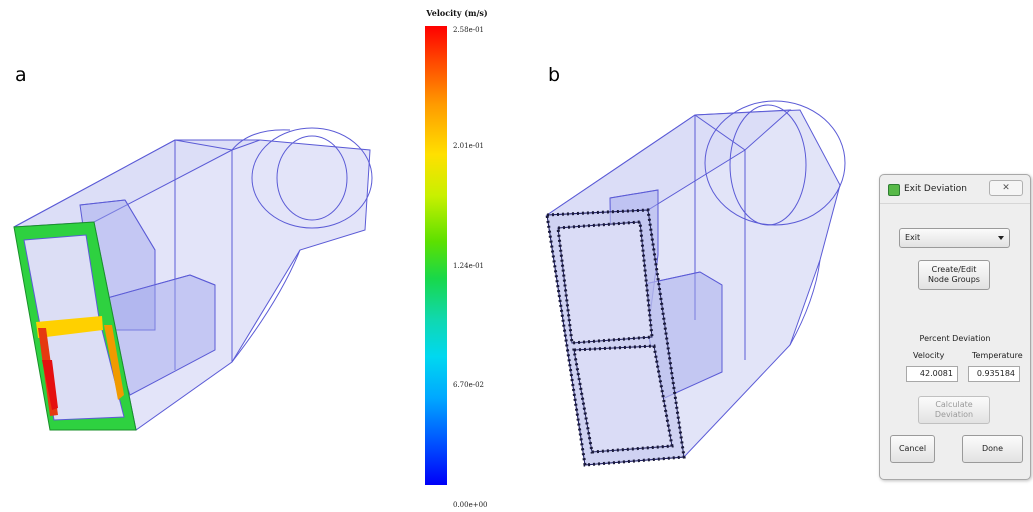  What do you see at coordinates (994, 374) in the screenshot?
I see `temperature-deviation-field: 0.935184` at bounding box center [994, 374].